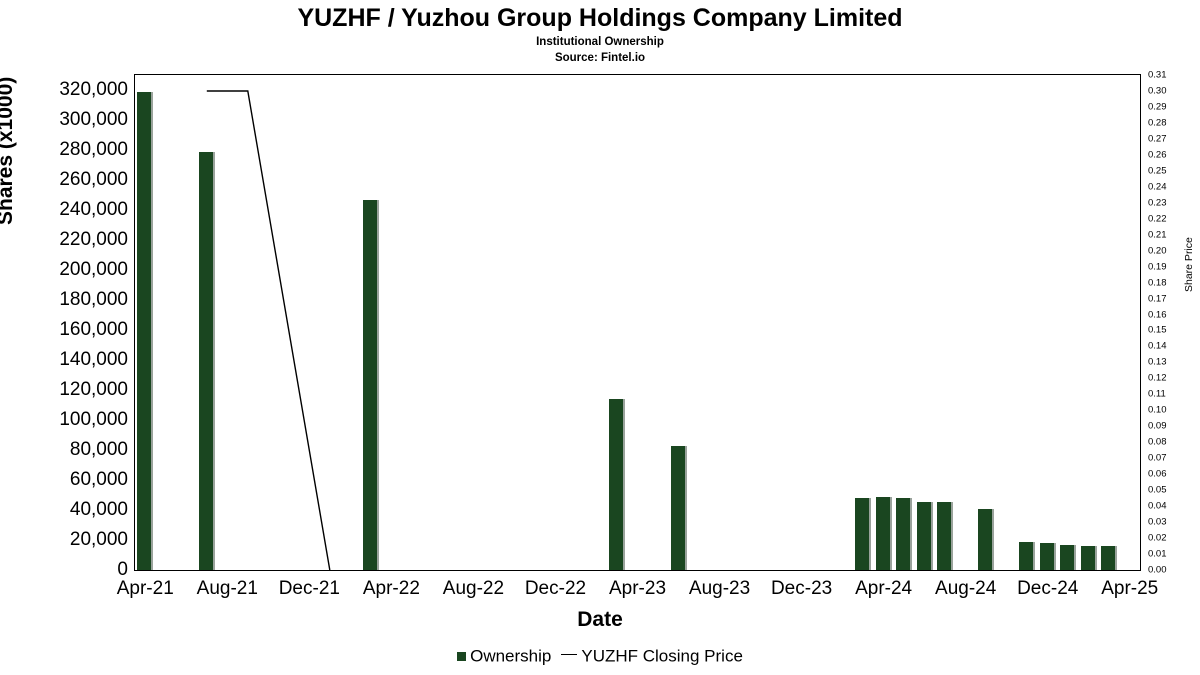 The height and width of the screenshot is (675, 1200). I want to click on y2-tick-label: 0.16, so click(1157, 315).